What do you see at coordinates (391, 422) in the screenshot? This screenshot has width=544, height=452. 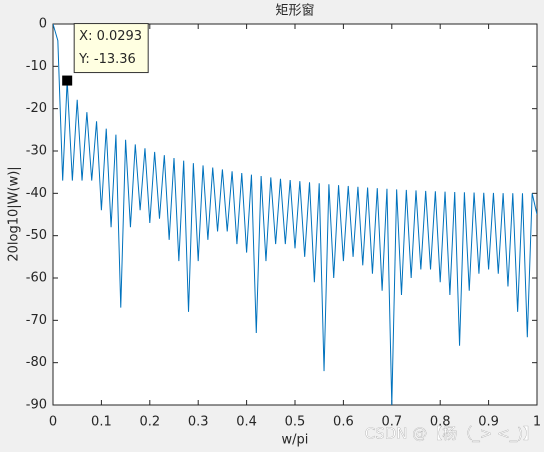 I see `x-tick-label: 0.7` at bounding box center [391, 422].